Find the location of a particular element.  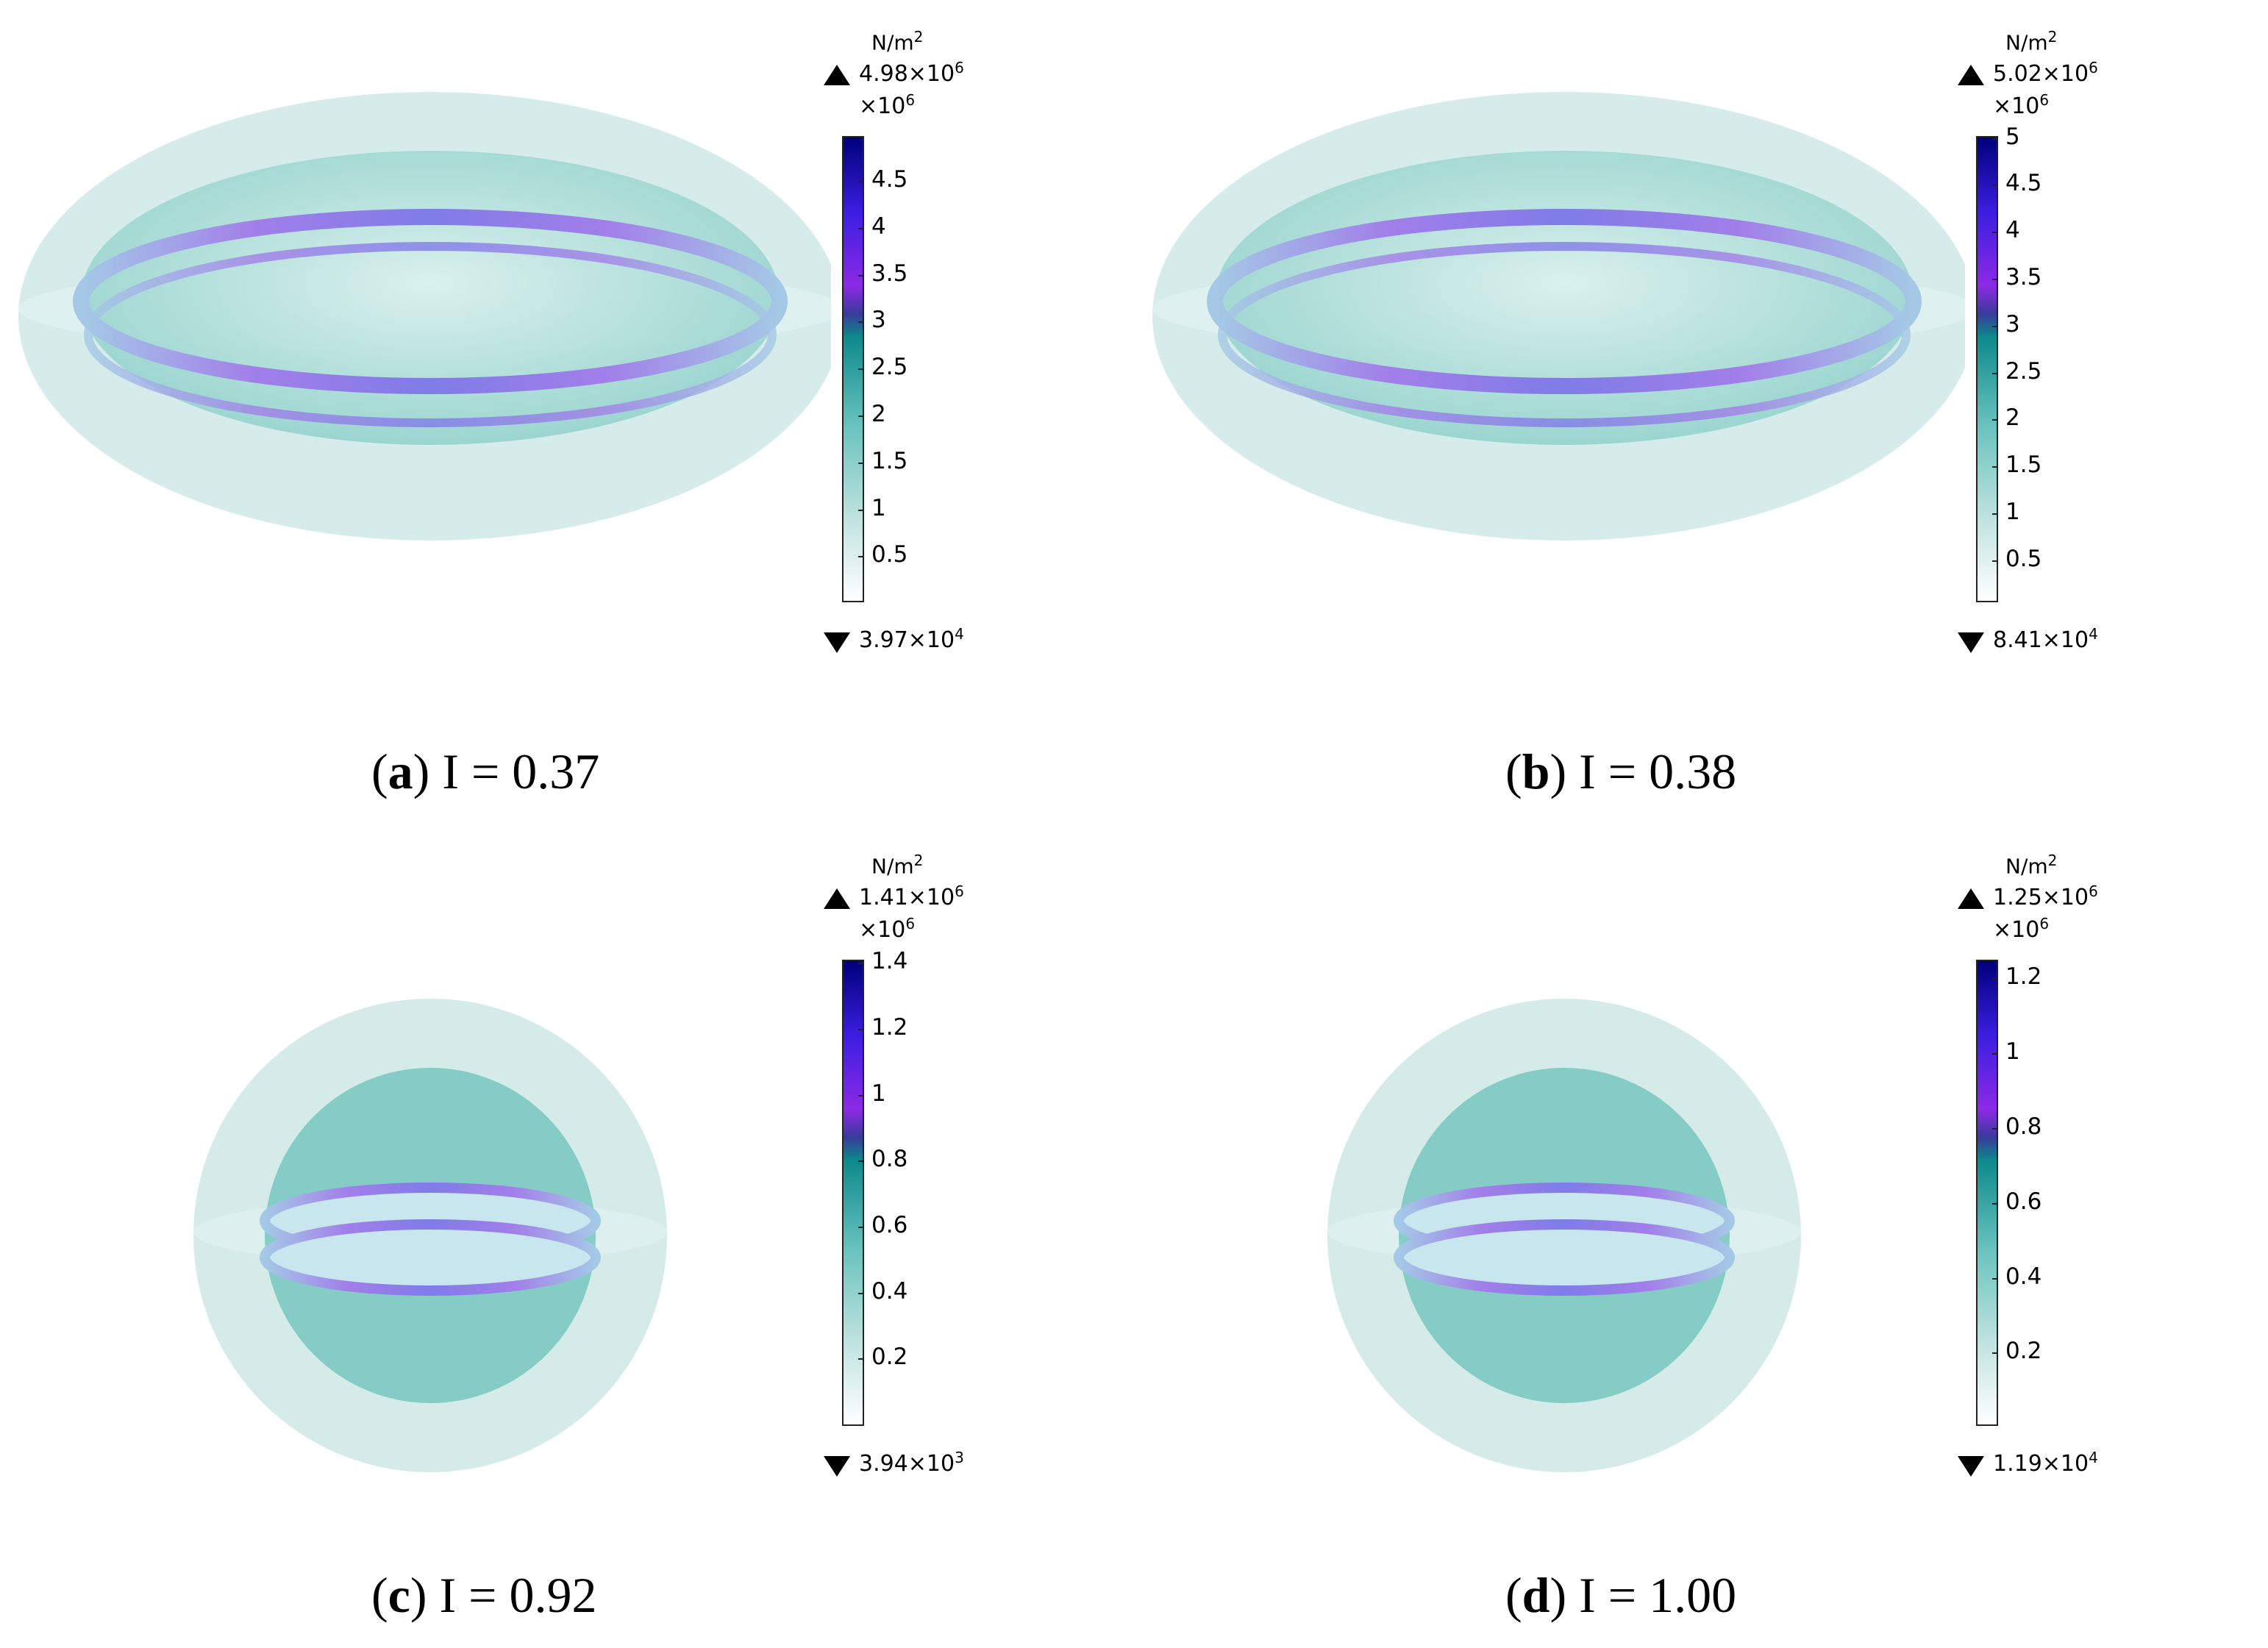

min-exponent: 4 is located at coordinates (2093, 634).